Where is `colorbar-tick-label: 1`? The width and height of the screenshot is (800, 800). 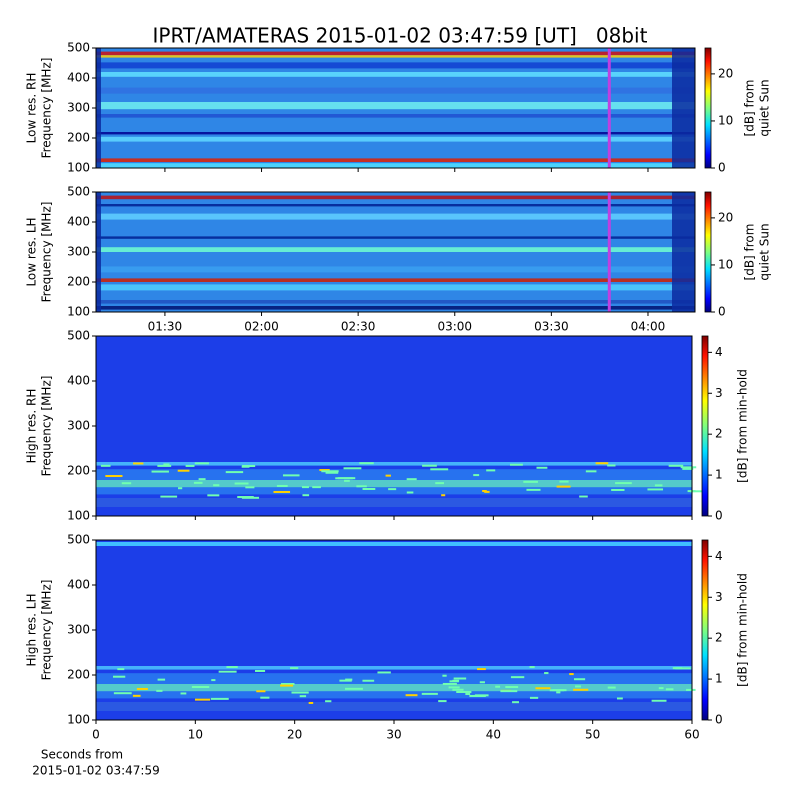 colorbar-tick-label: 1 is located at coordinates (719, 475).